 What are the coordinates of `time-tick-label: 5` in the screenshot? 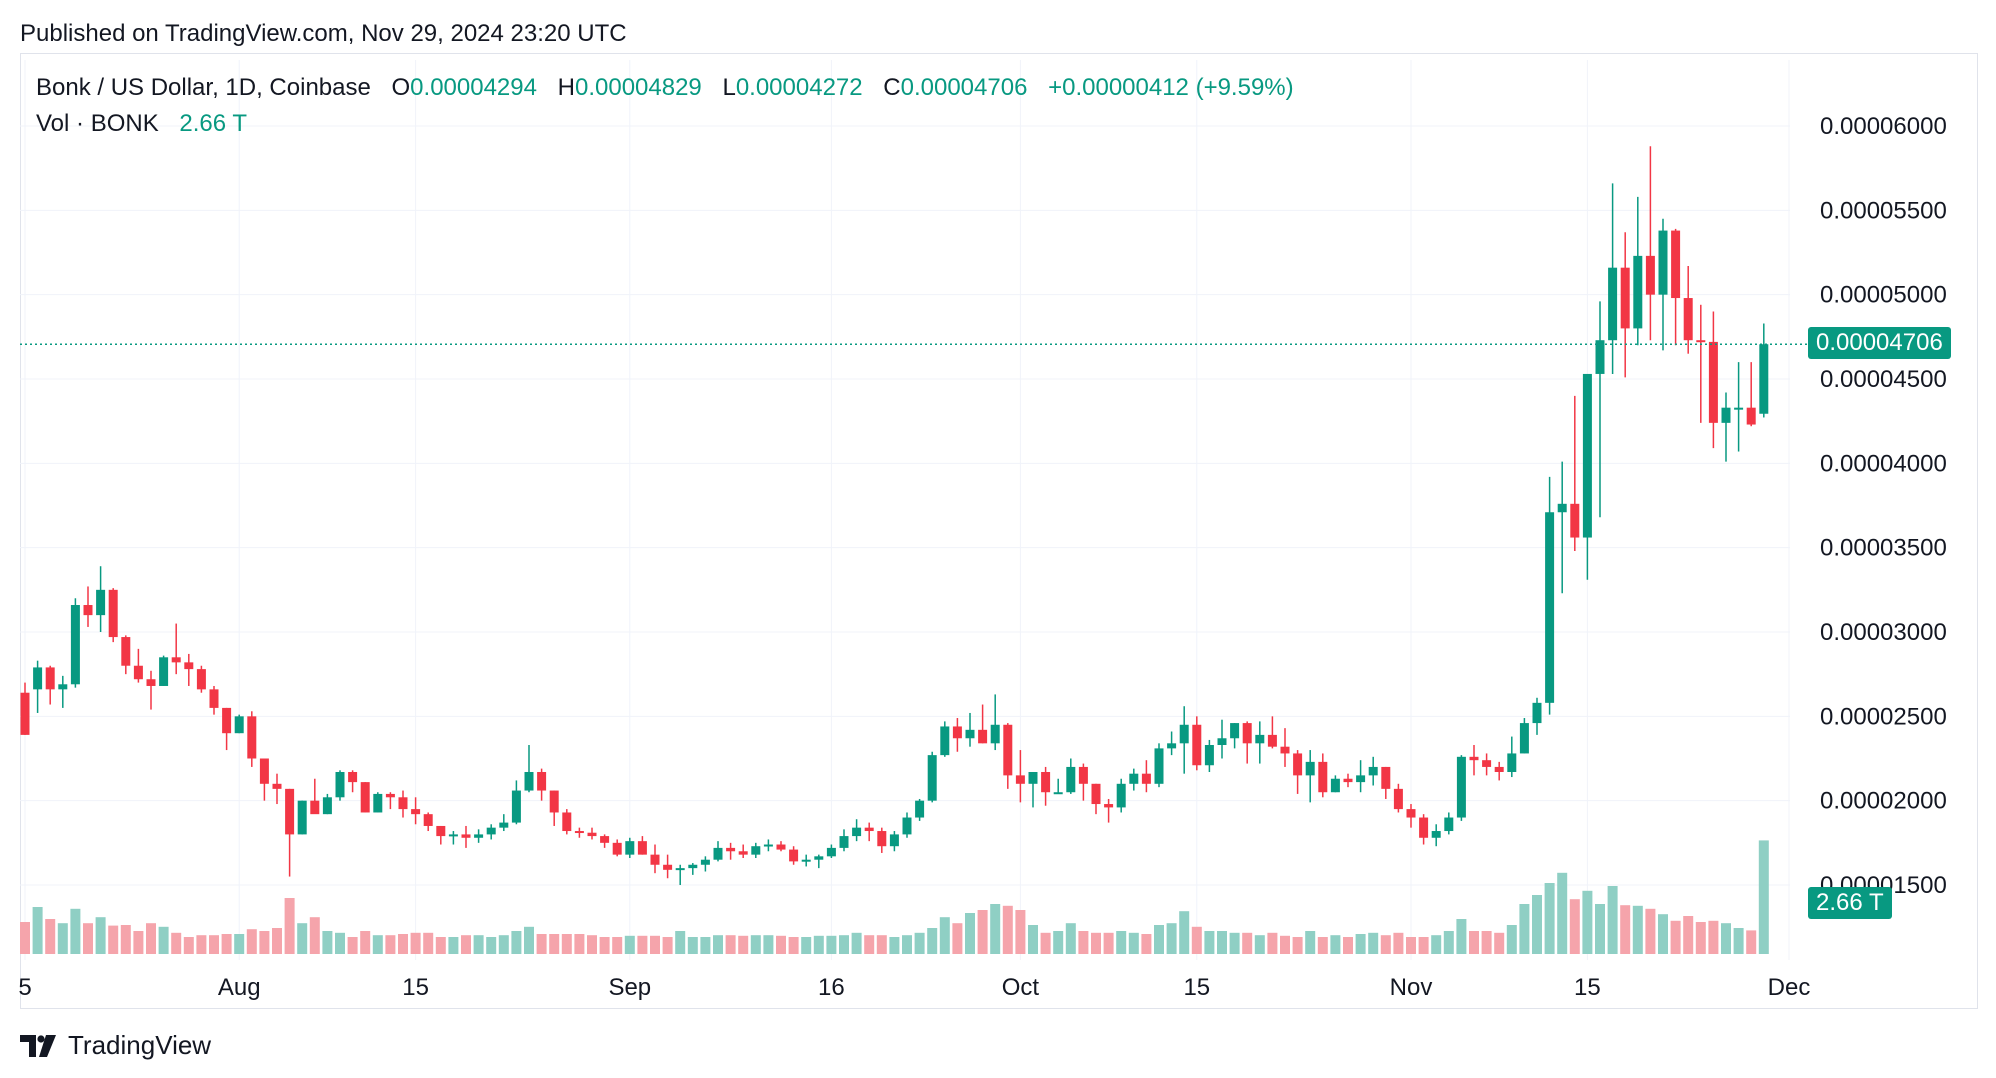 It's located at (24, 987).